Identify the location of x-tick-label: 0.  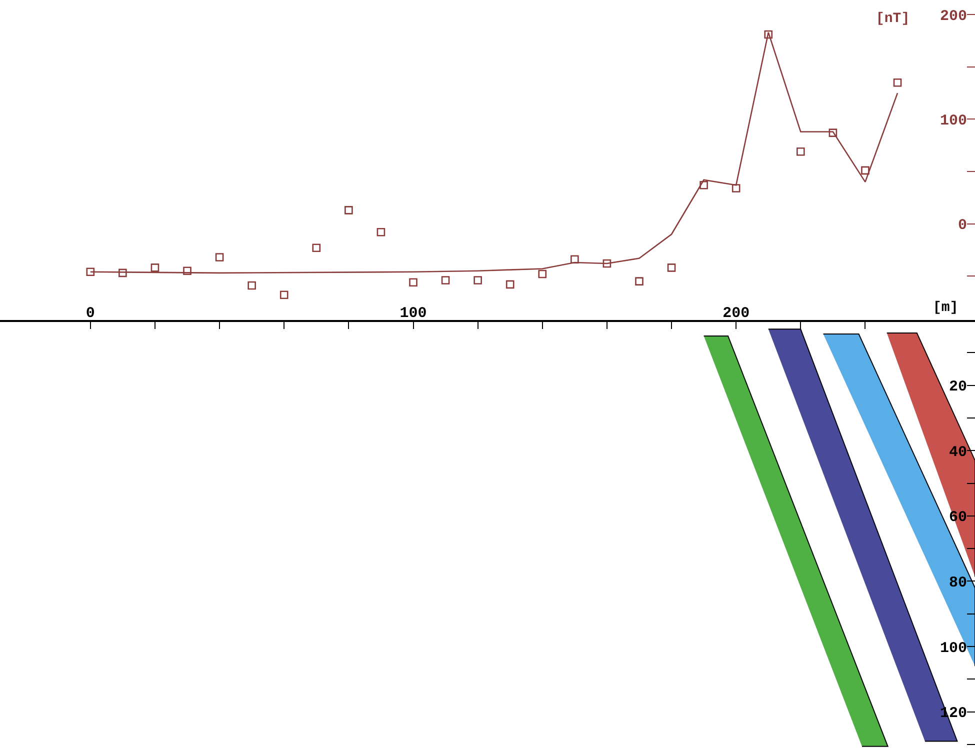
(90, 313).